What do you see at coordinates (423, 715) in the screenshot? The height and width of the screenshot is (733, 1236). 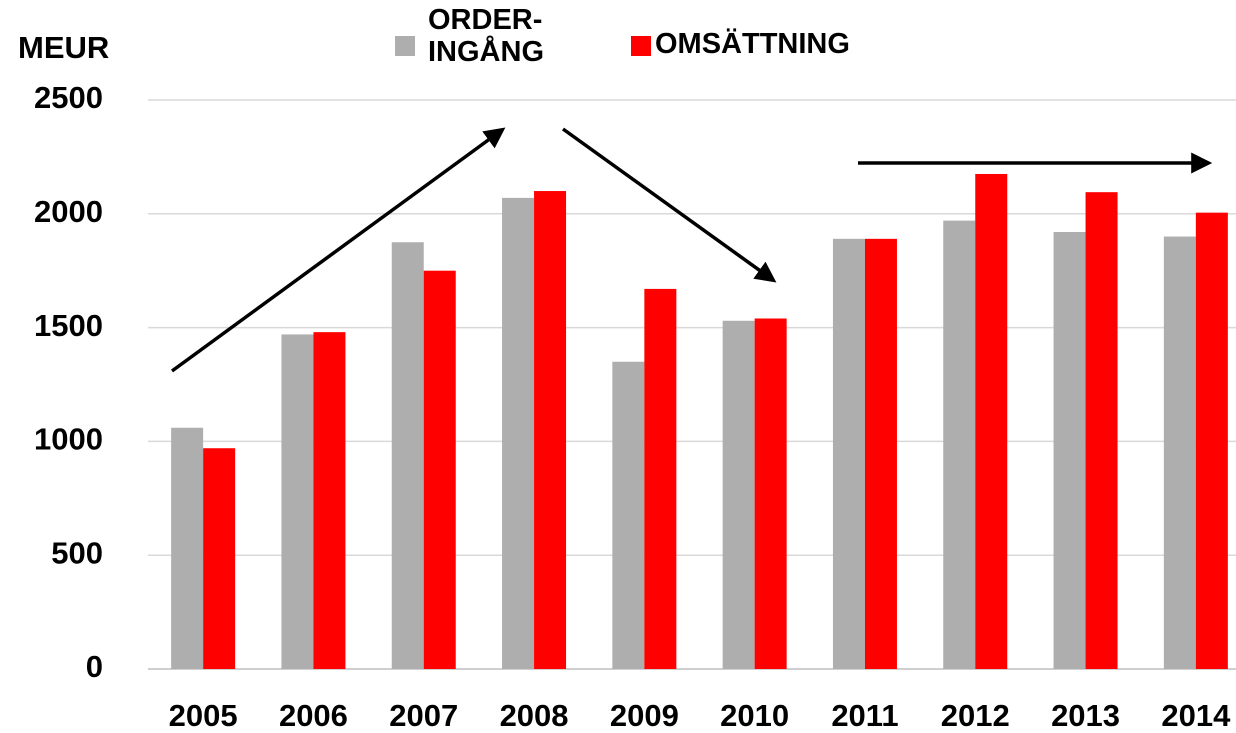 I see `x-tick-label: 2007` at bounding box center [423, 715].